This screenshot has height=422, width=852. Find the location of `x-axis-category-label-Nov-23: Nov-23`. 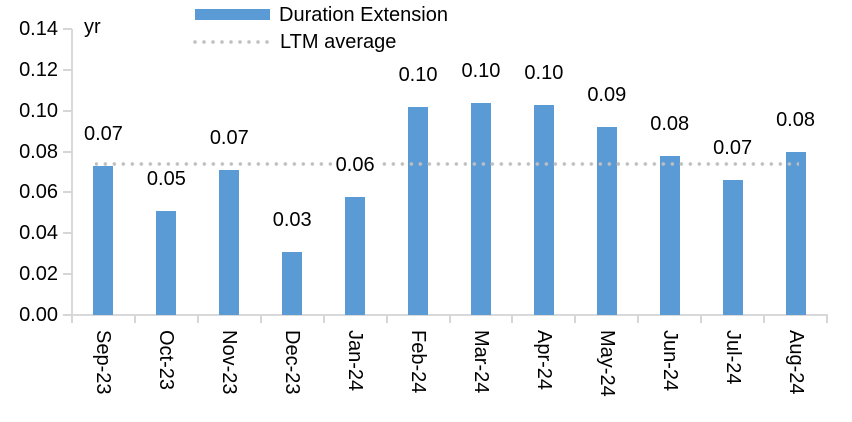

x-axis-category-label-Nov-23: Nov-23 is located at coordinates (229, 362).